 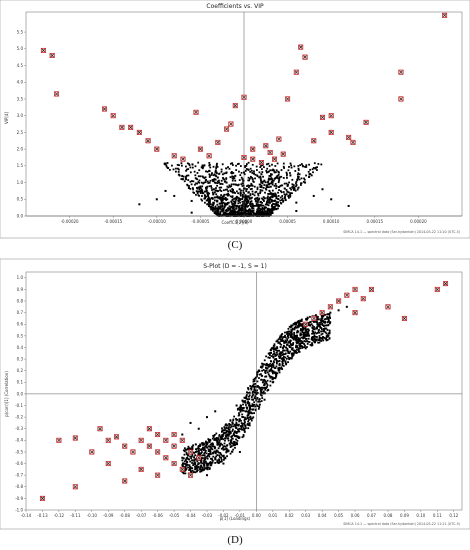 I want to click on chart-d-xtick-label: 0.03, so click(x=305, y=515).